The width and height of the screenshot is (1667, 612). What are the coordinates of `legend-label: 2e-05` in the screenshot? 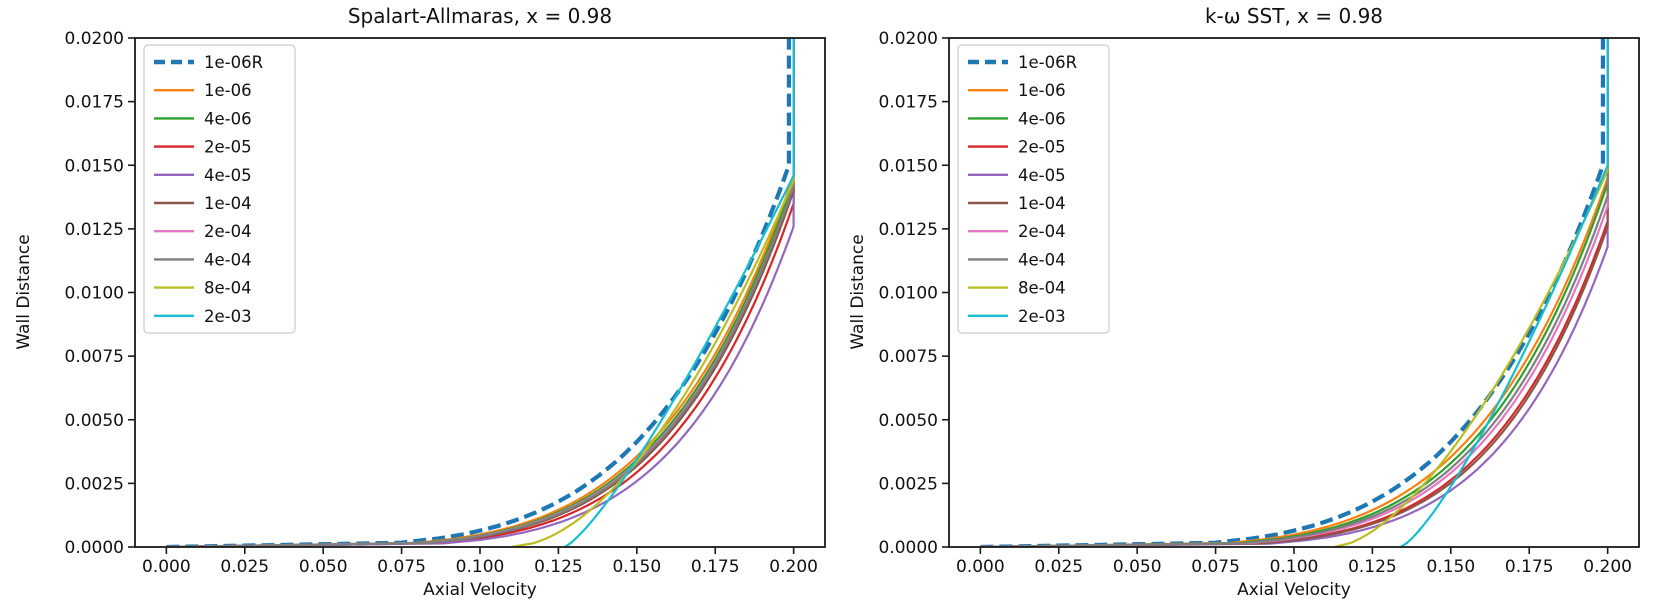 It's located at (228, 147).